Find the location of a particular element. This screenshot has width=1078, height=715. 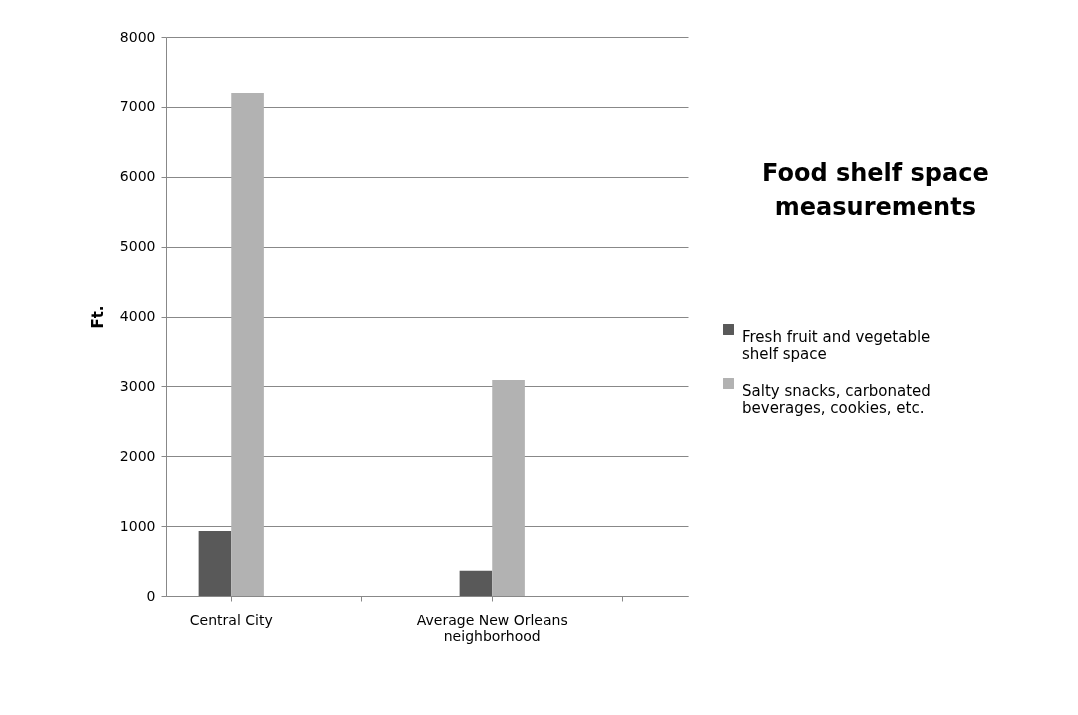

y-tick-label: 6000 is located at coordinates (137, 176).